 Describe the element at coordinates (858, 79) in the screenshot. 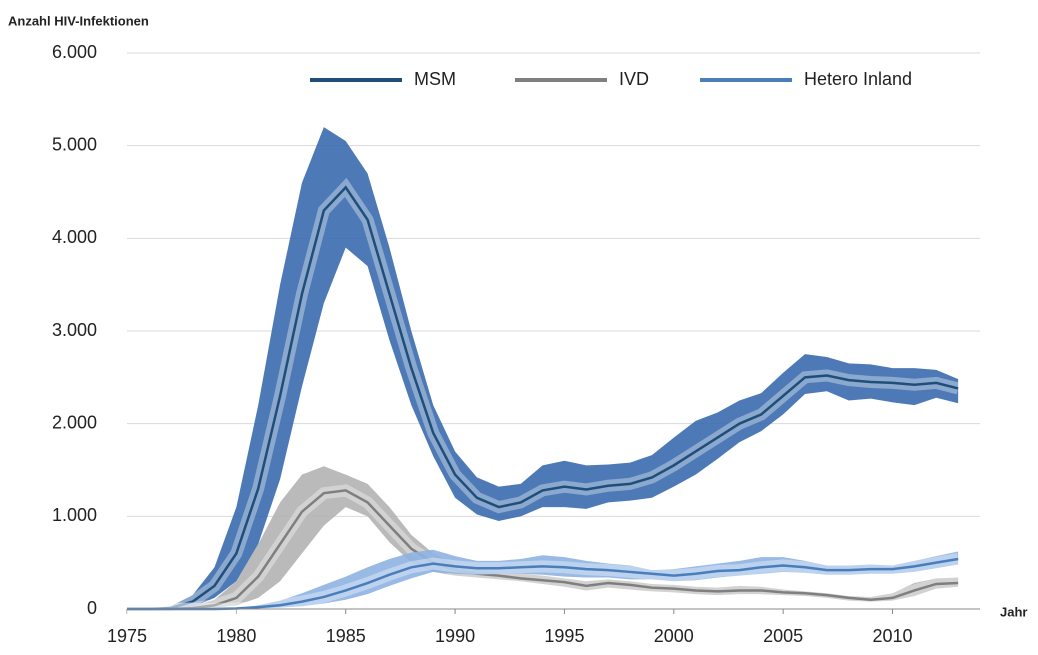

I see `legend-label: Hetero Inland` at that location.